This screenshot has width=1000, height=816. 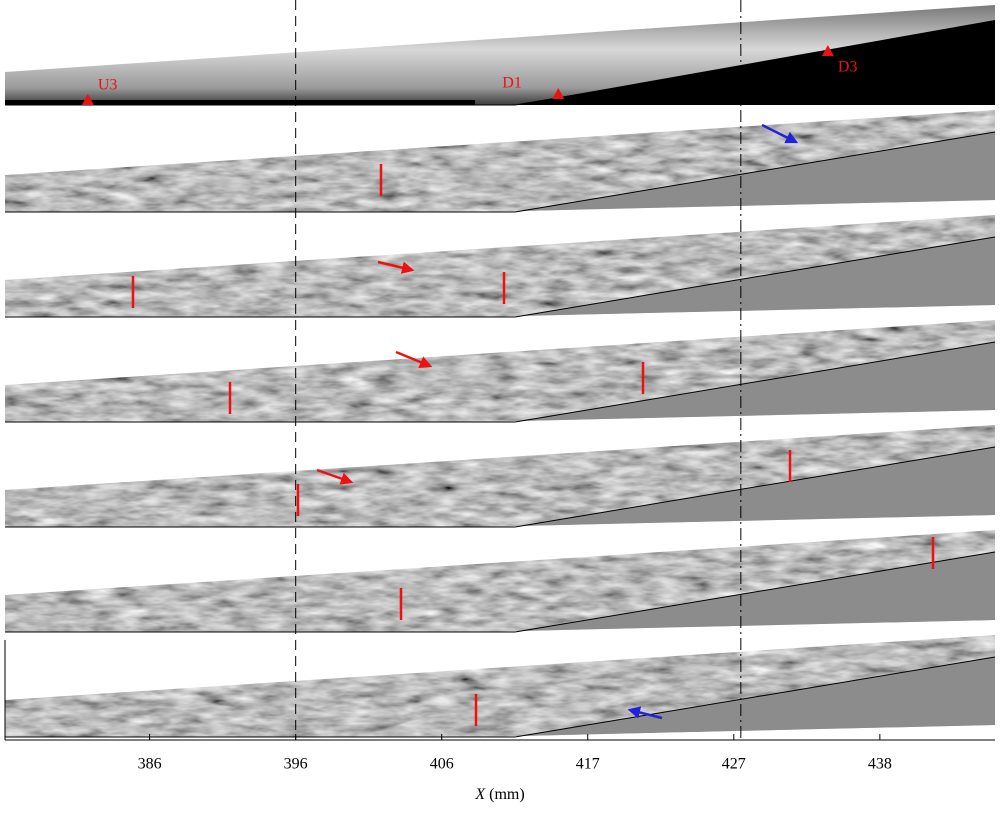 What do you see at coordinates (848, 67) in the screenshot?
I see `marker-label: D3` at bounding box center [848, 67].